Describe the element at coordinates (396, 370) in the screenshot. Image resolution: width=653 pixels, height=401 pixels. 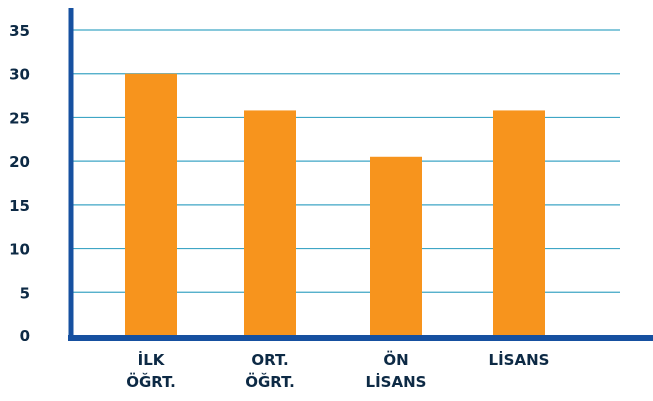
I see `x-category-label: ÖN LİSANS` at that location.